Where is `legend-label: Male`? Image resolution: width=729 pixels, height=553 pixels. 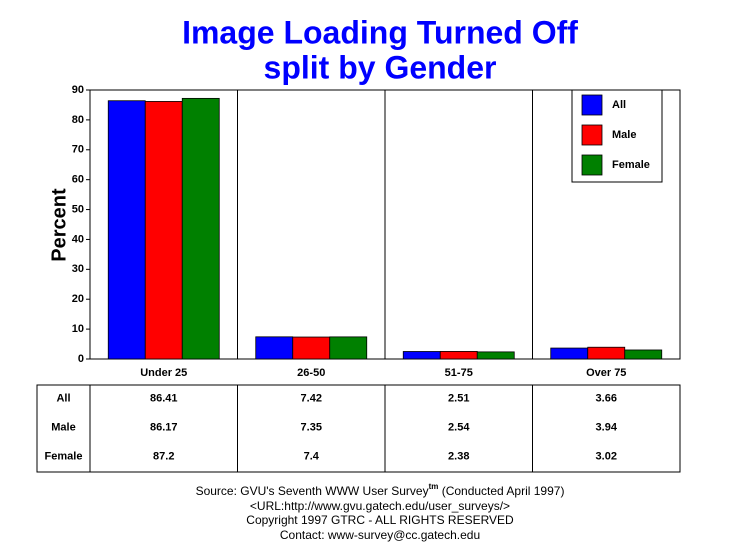
legend-label: Male is located at coordinates (624, 135).